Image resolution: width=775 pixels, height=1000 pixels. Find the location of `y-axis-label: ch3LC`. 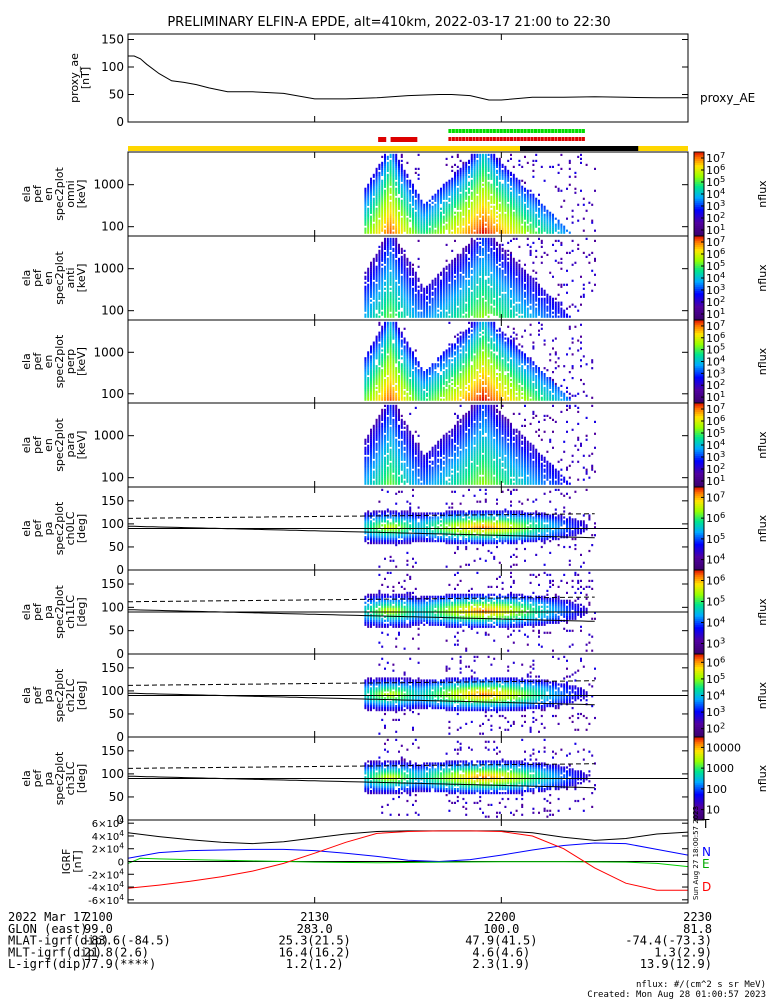

y-axis-label: ch3LC is located at coordinates (70, 778).